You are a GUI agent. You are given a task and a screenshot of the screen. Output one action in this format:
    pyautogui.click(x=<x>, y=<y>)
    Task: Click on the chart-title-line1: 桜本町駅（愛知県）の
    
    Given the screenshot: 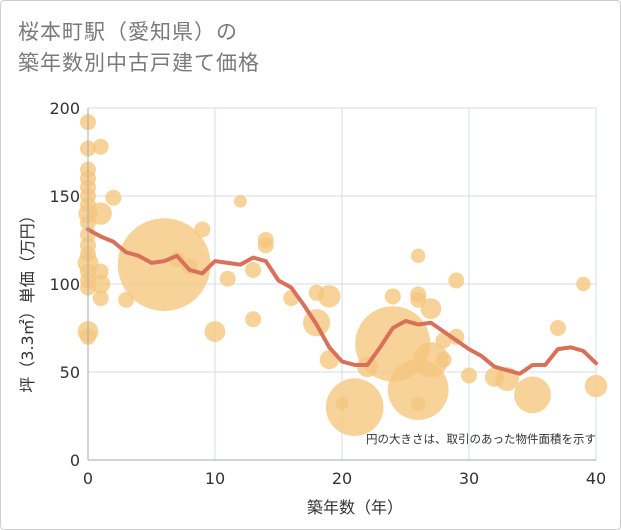 What is the action you would take?
    pyautogui.click(x=128, y=32)
    